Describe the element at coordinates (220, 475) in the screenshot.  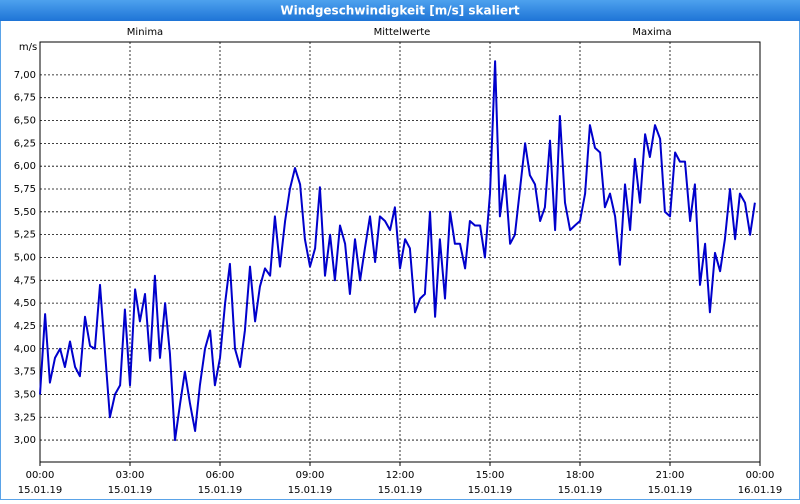
I see `x-tick-label: 06:00` at that location.